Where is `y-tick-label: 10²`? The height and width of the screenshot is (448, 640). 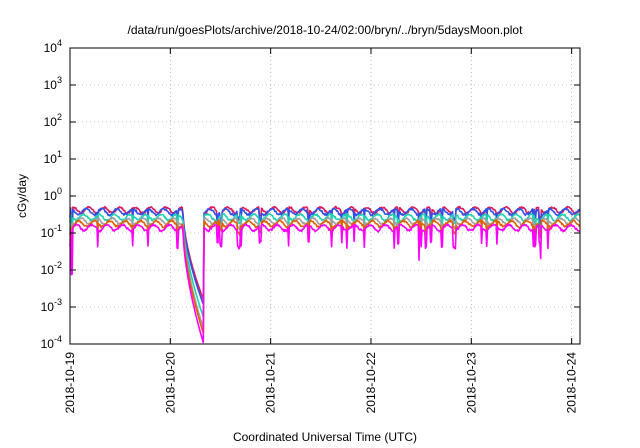
y-tick-label: 10² is located at coordinates (53, 120).